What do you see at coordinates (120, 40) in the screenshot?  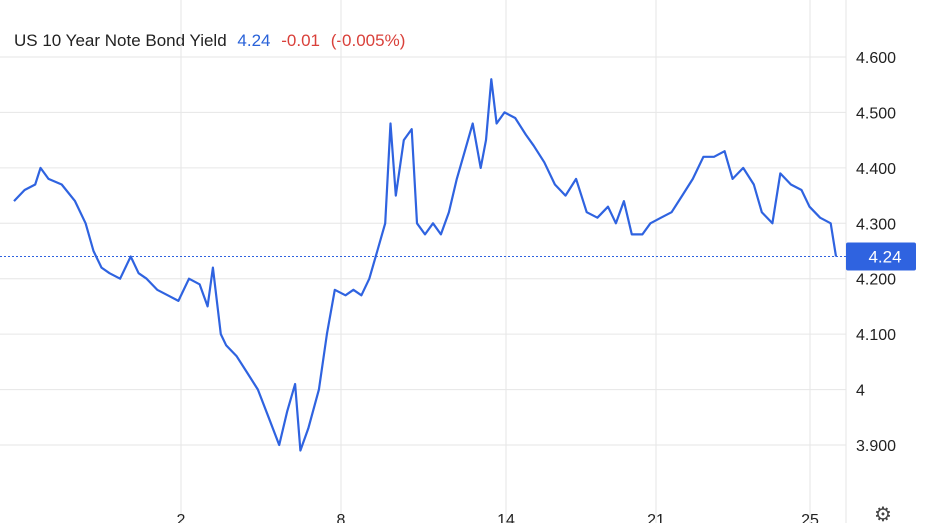 I see `instrument-name: US 10 Year Note Bond Yield` at bounding box center [120, 40].